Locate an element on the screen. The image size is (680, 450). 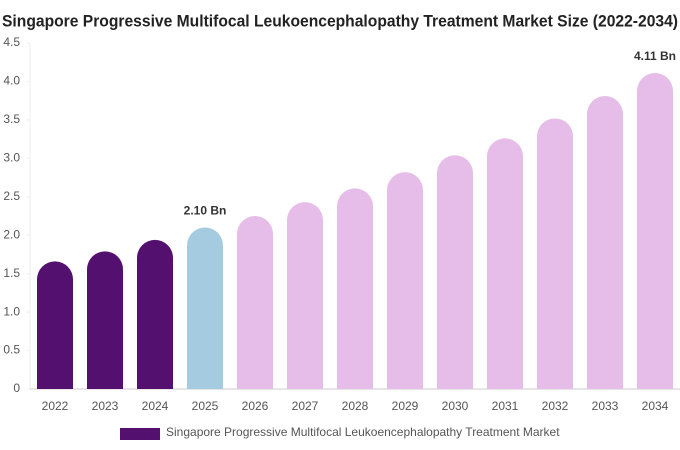
value-label: 2.10 Bn is located at coordinates (205, 211).